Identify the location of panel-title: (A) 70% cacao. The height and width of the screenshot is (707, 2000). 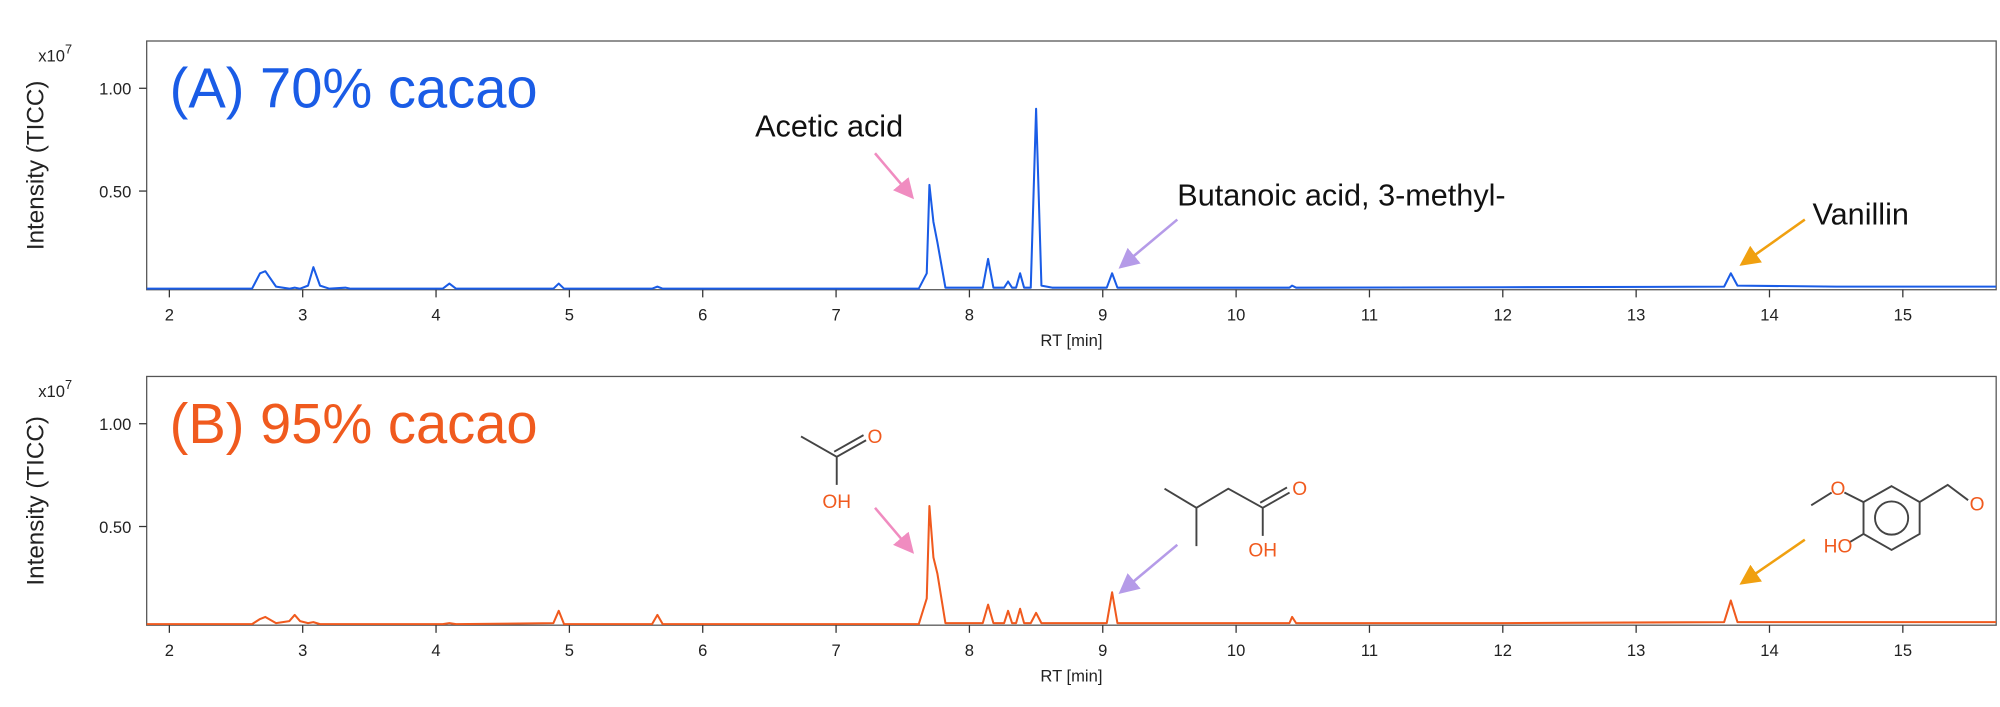
(354, 87).